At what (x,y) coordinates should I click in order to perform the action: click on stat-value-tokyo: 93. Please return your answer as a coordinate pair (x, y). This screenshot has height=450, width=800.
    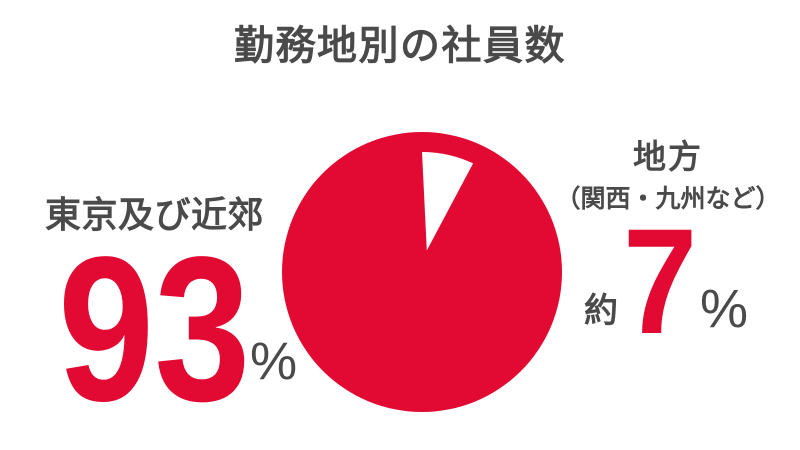
    Looking at the image, I should click on (154, 329).